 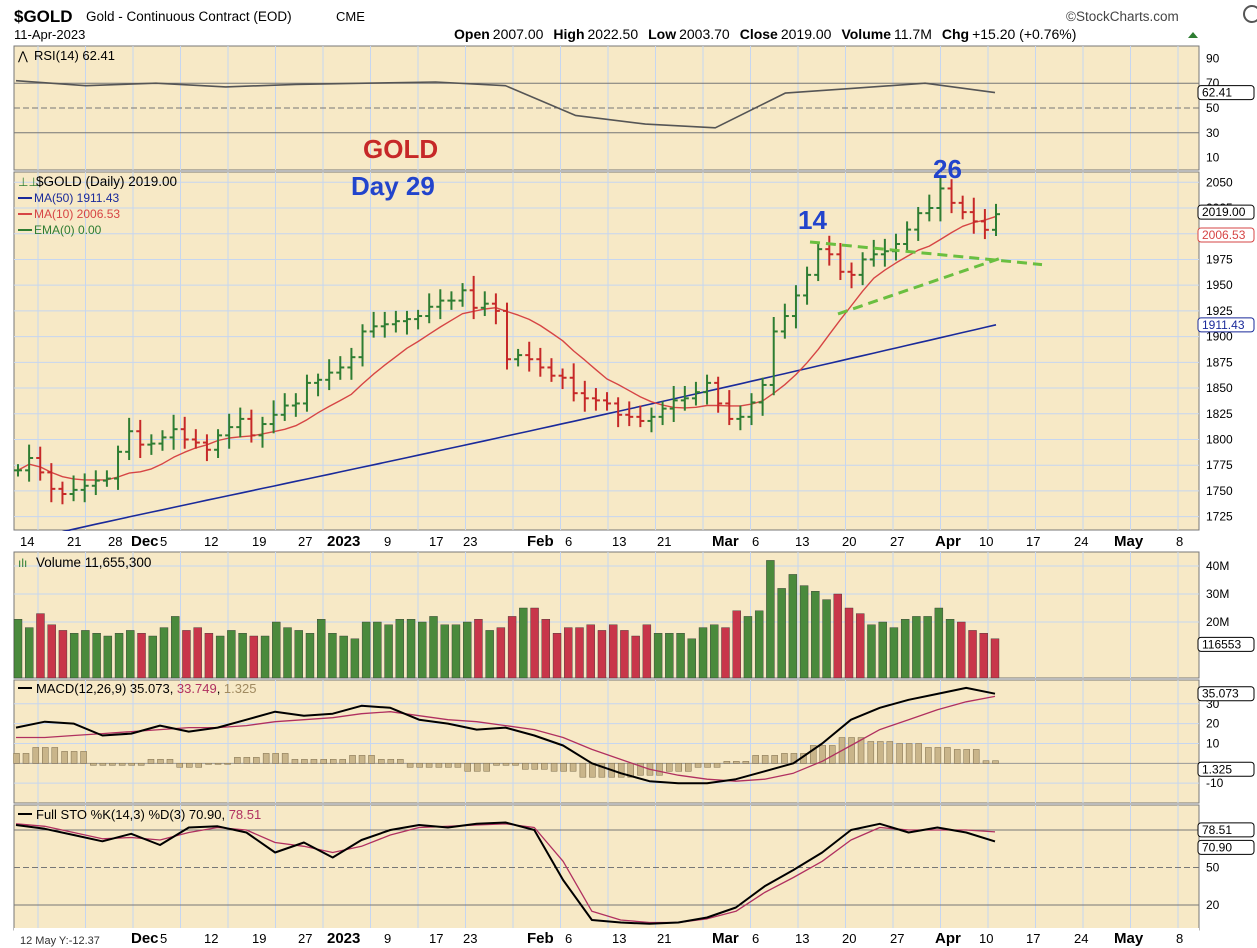 I want to click on macd-tick-label: -10, so click(x=1215, y=783).